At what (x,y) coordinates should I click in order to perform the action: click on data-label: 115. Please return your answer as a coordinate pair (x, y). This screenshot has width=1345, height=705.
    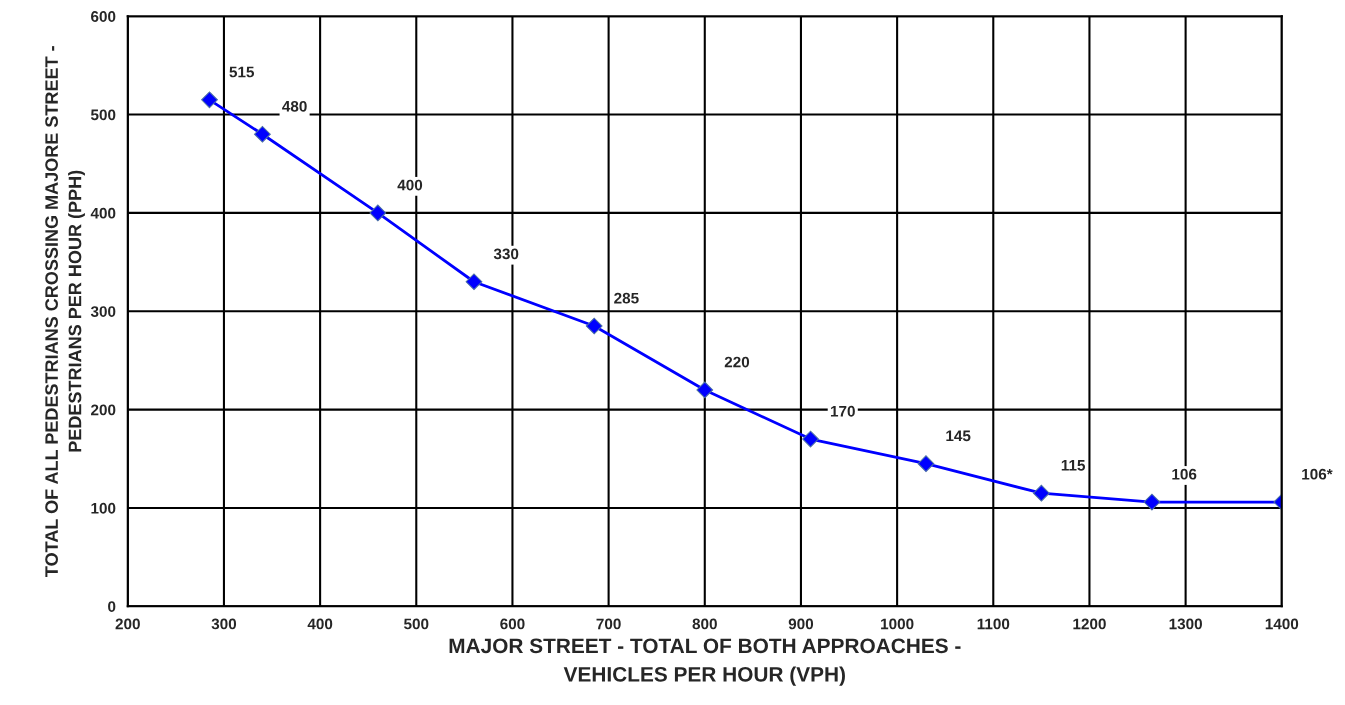
    Looking at the image, I should click on (1073, 465).